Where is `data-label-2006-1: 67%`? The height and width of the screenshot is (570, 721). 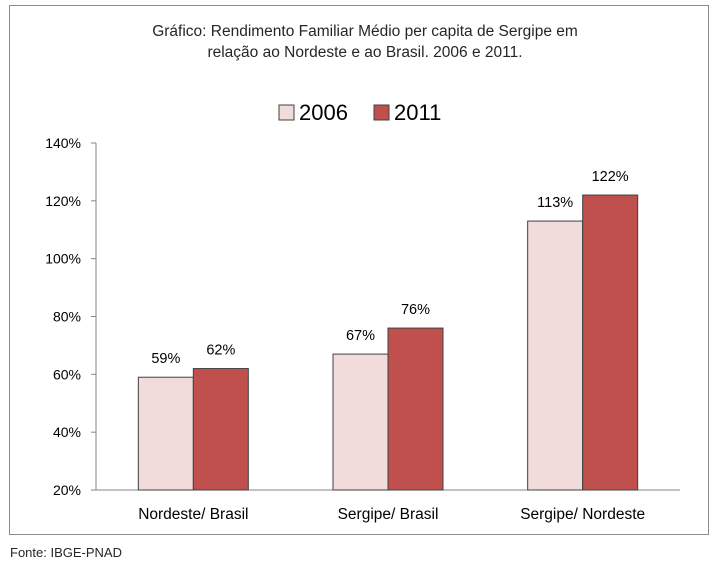 data-label-2006-1: 67% is located at coordinates (360, 336).